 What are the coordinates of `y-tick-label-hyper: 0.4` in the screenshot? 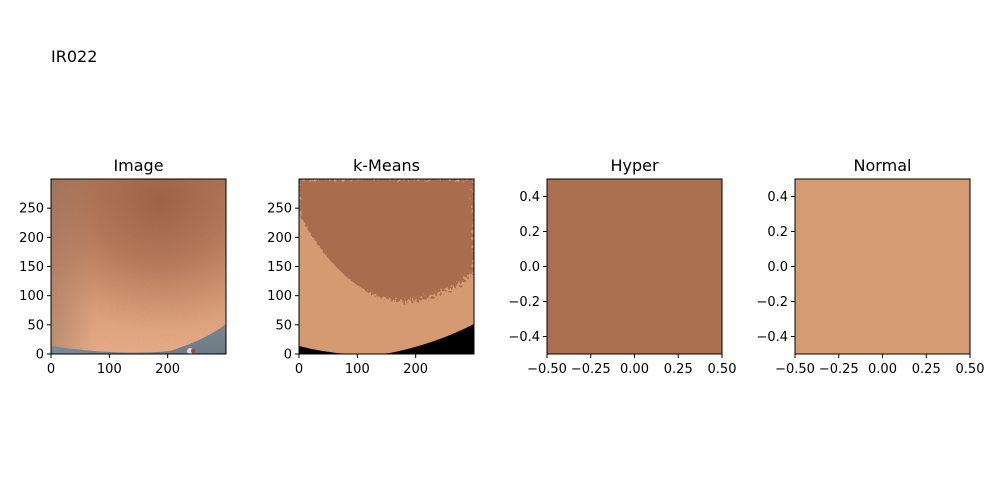 It's located at (529, 197).